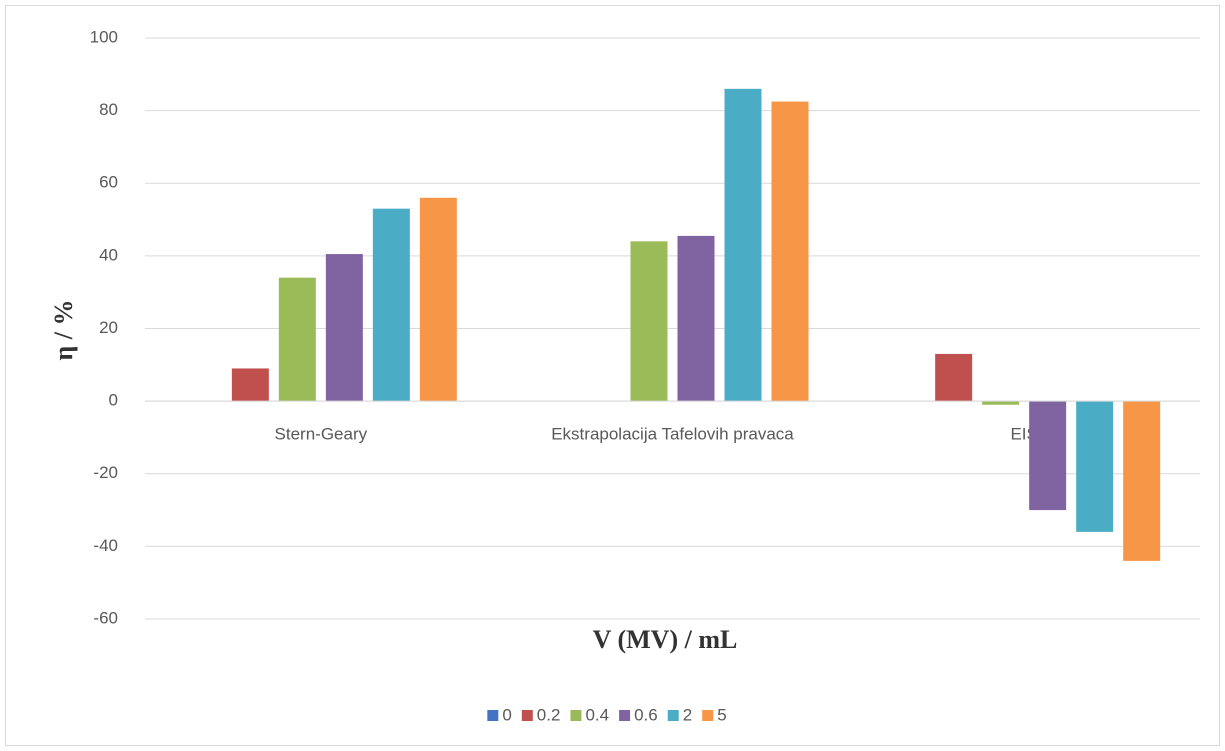 The image size is (1225, 751). What do you see at coordinates (108, 182) in the screenshot?
I see `y-tick-label: 60` at bounding box center [108, 182].